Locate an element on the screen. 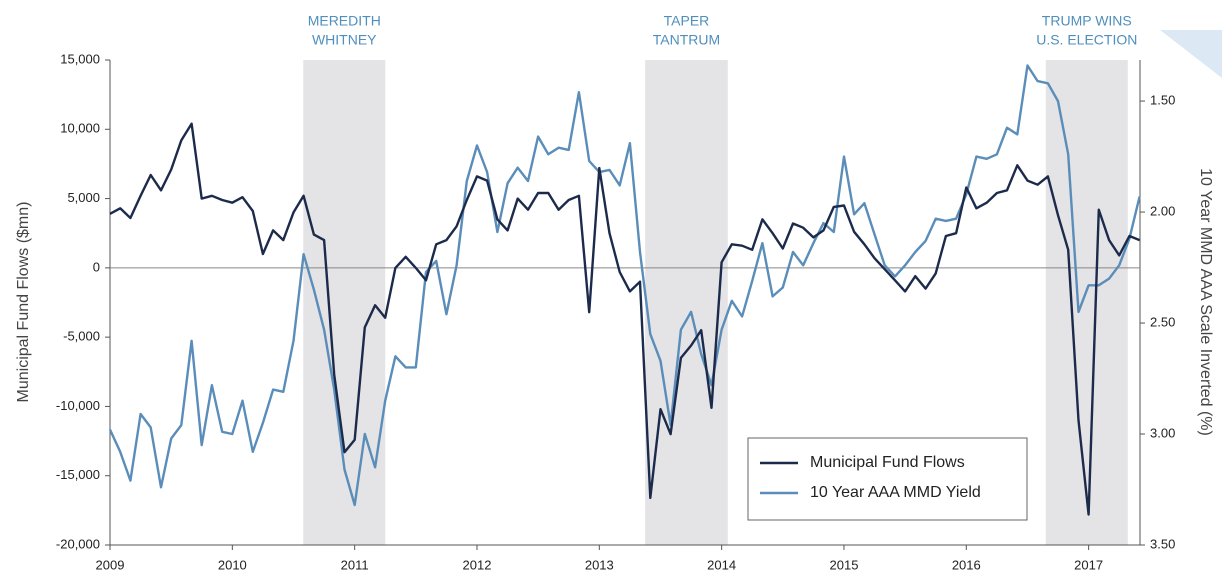 The height and width of the screenshot is (581, 1222). y-tick-label: 15,000 is located at coordinates (80, 58).